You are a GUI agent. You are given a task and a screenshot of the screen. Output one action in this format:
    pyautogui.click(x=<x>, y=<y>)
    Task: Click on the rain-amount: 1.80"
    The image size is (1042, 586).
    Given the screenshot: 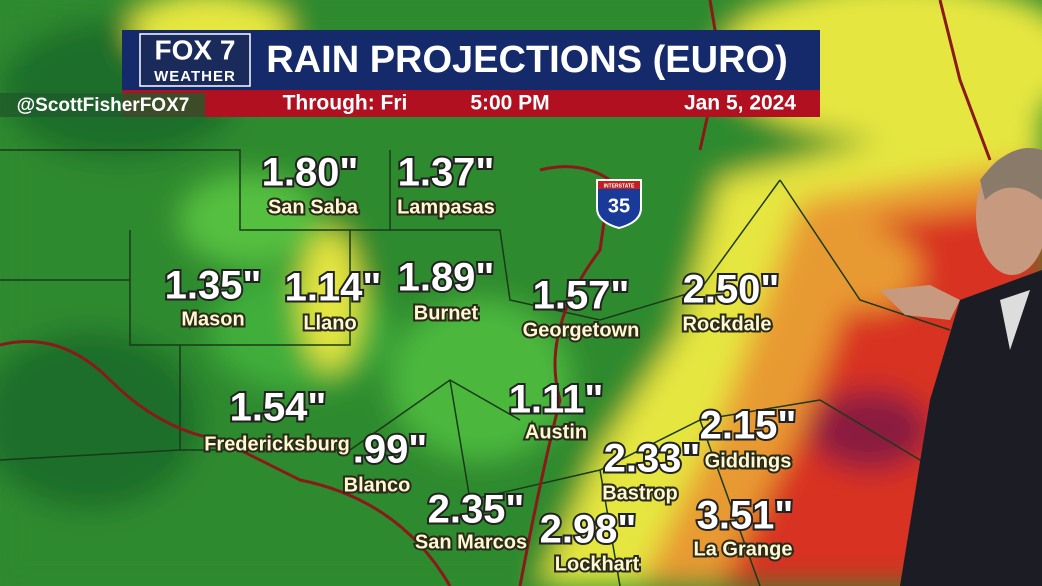 What is the action you would take?
    pyautogui.click(x=310, y=173)
    